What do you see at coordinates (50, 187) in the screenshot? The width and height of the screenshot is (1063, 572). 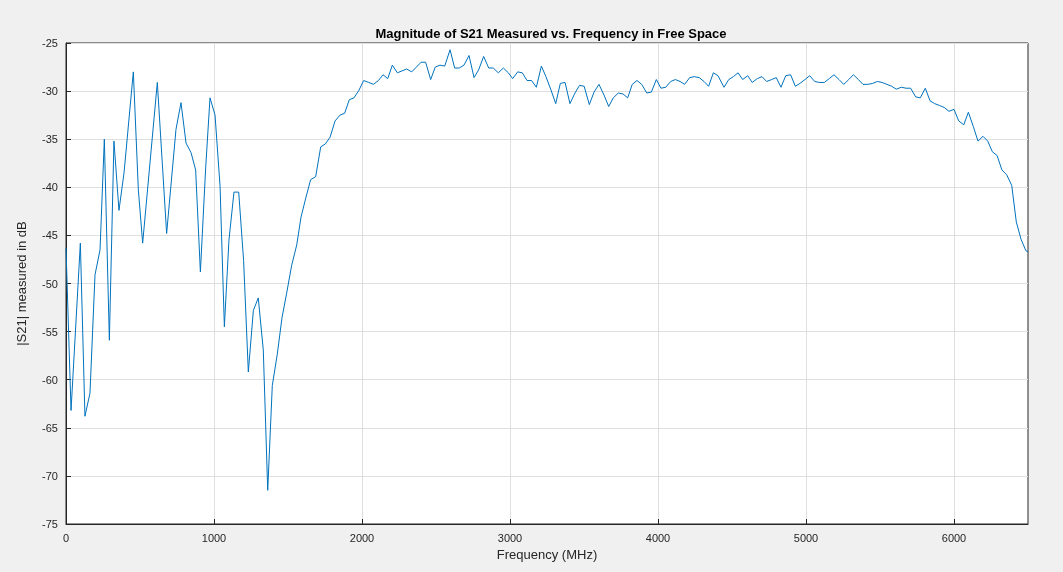 I see `y-tick-label: -40` at bounding box center [50, 187].